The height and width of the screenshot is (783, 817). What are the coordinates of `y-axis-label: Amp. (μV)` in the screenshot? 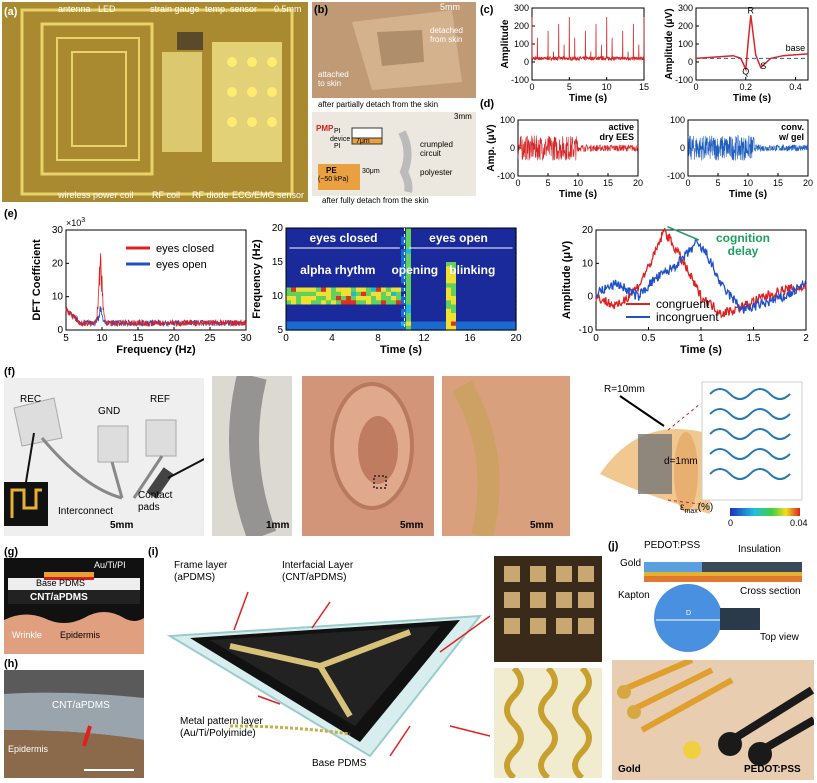 It's located at (491, 147).